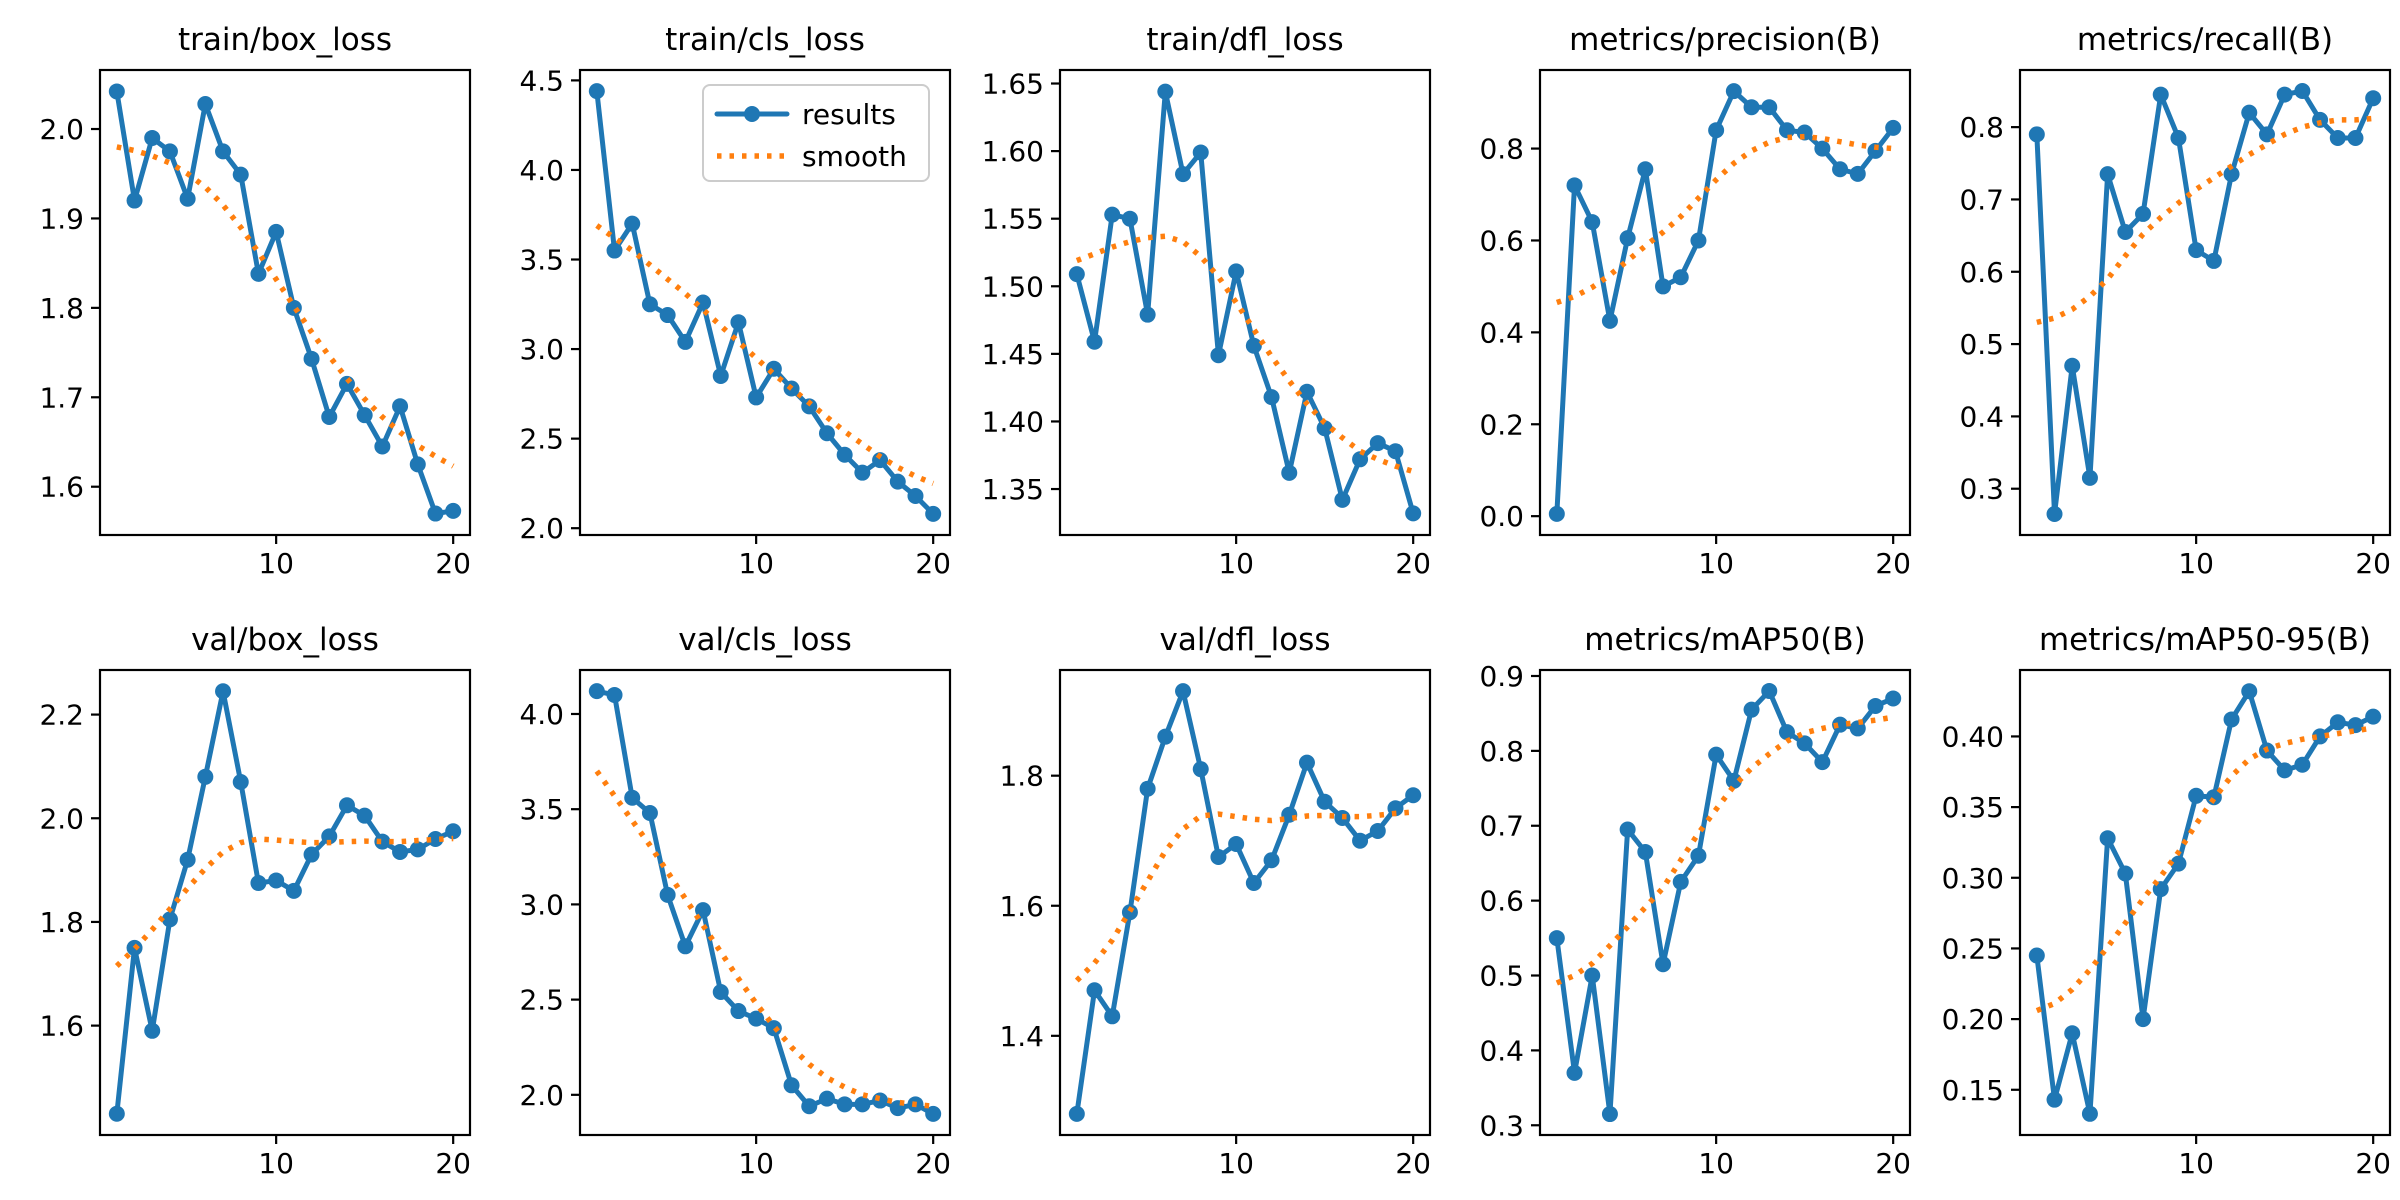  Describe the element at coordinates (1013, 84) in the screenshot. I see `y-tick-label: 1.65` at that location.